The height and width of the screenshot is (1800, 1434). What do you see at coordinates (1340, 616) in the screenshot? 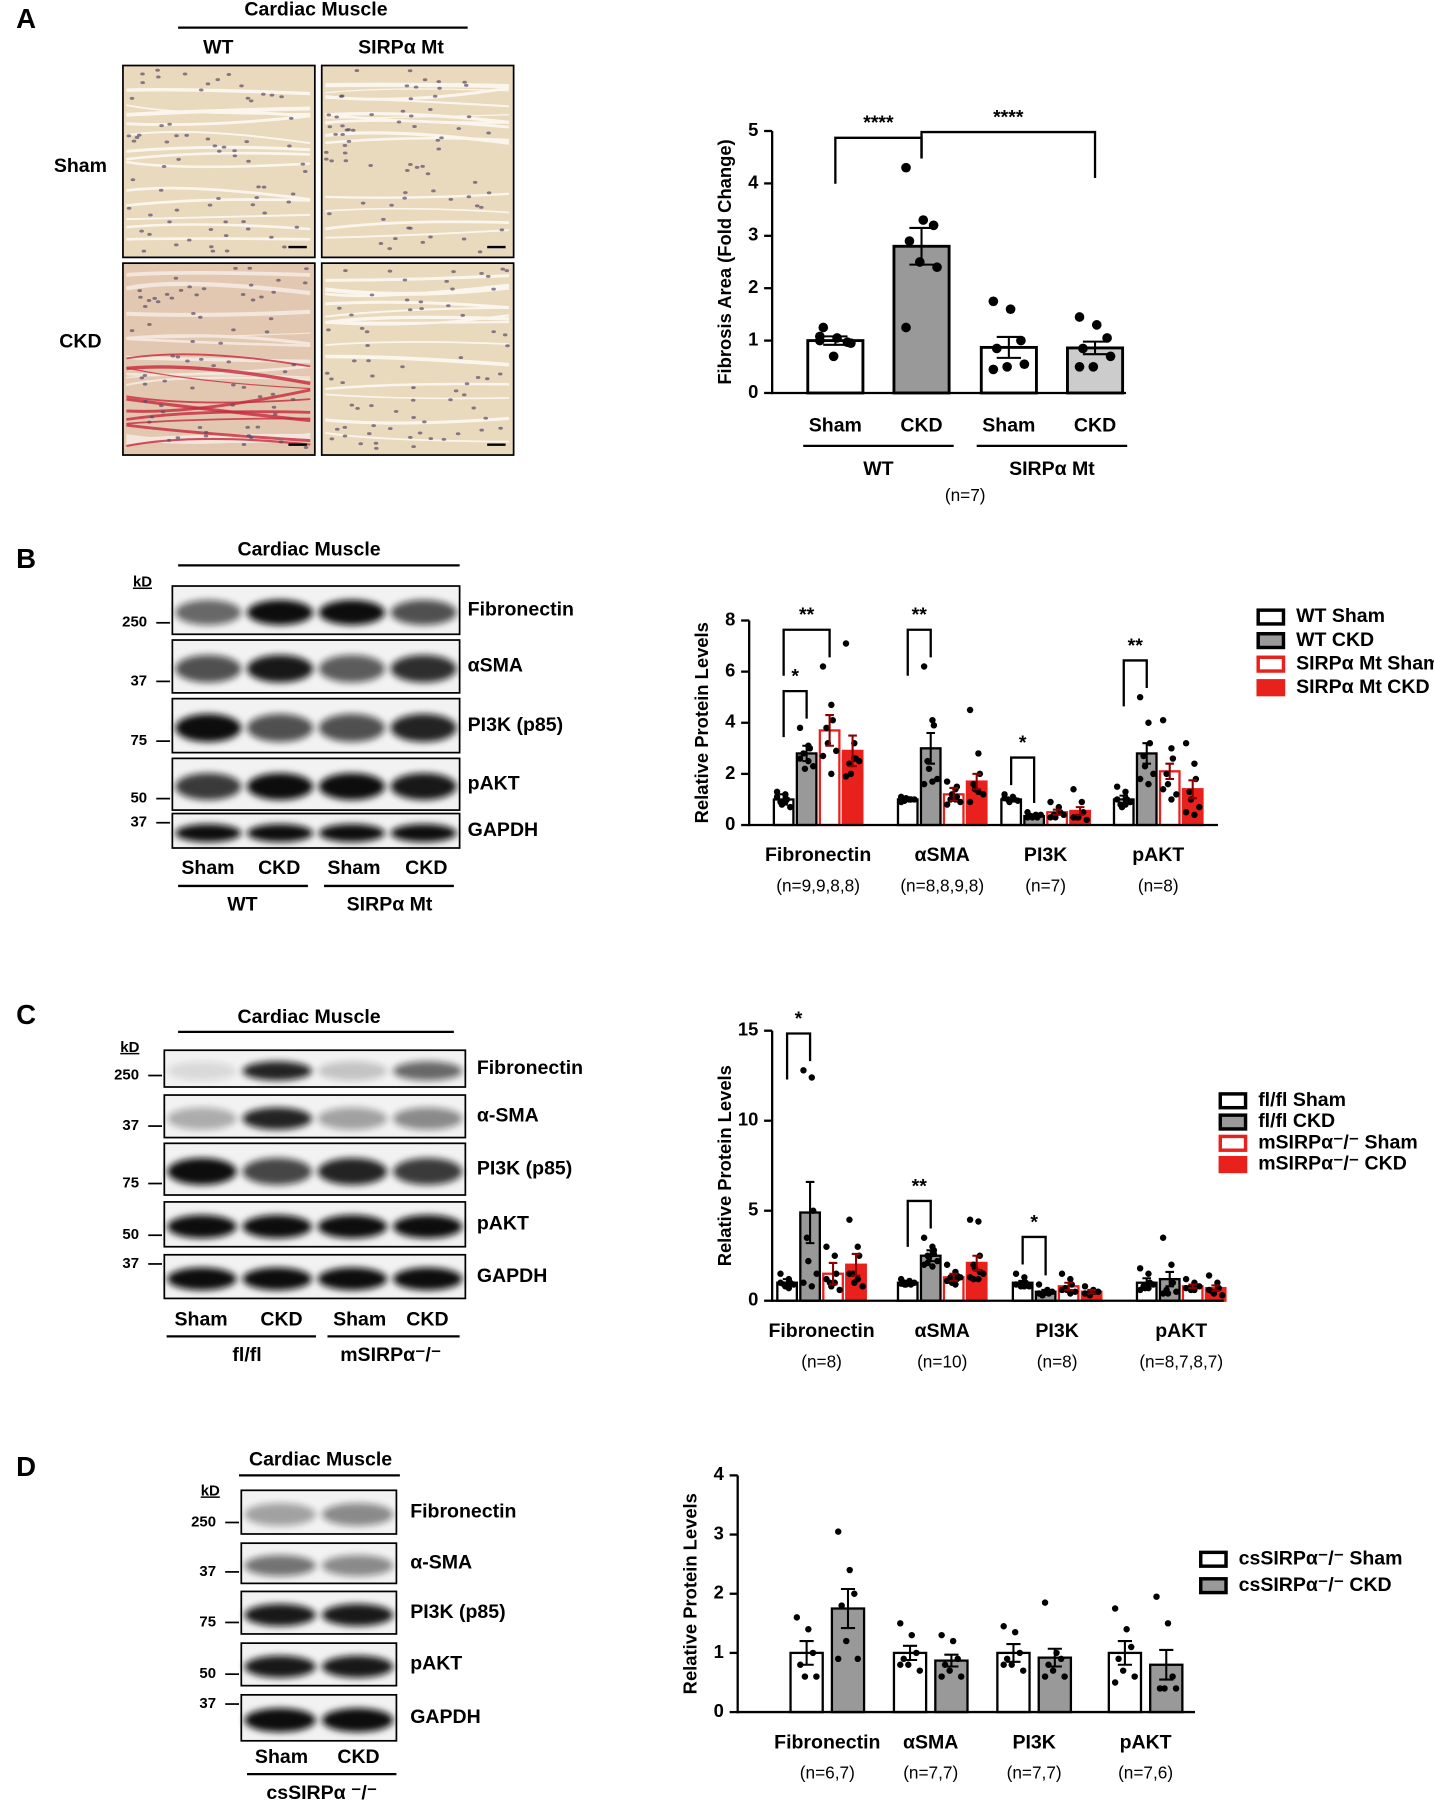
I see `legend-label: WT Sham` at bounding box center [1340, 616].